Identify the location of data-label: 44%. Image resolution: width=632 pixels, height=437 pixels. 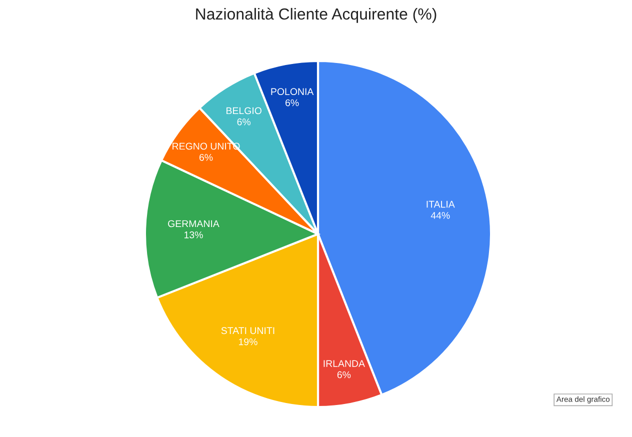
(440, 215).